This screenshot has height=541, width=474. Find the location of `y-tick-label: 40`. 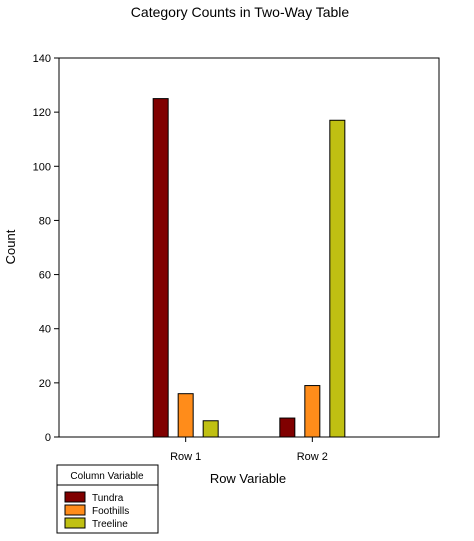

y-tick-label: 40 is located at coordinates (45, 330).